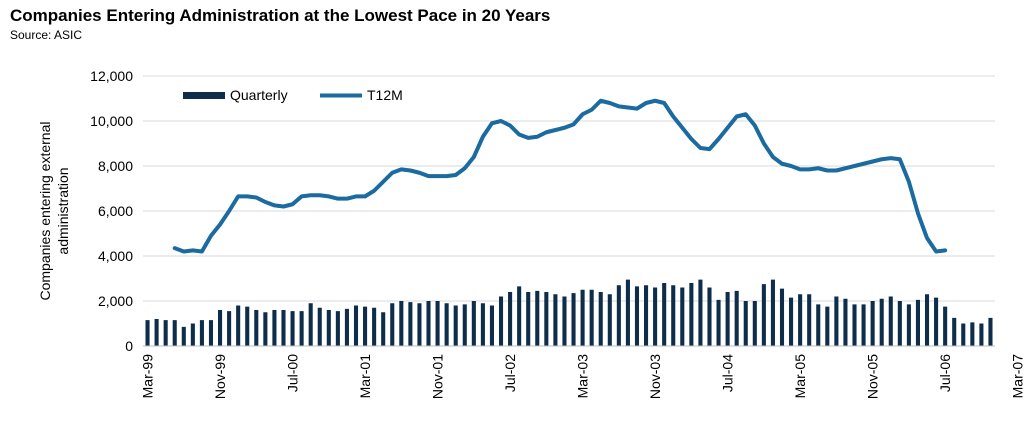  I want to click on legend-label-quarterly: Quarterly, so click(259, 95).